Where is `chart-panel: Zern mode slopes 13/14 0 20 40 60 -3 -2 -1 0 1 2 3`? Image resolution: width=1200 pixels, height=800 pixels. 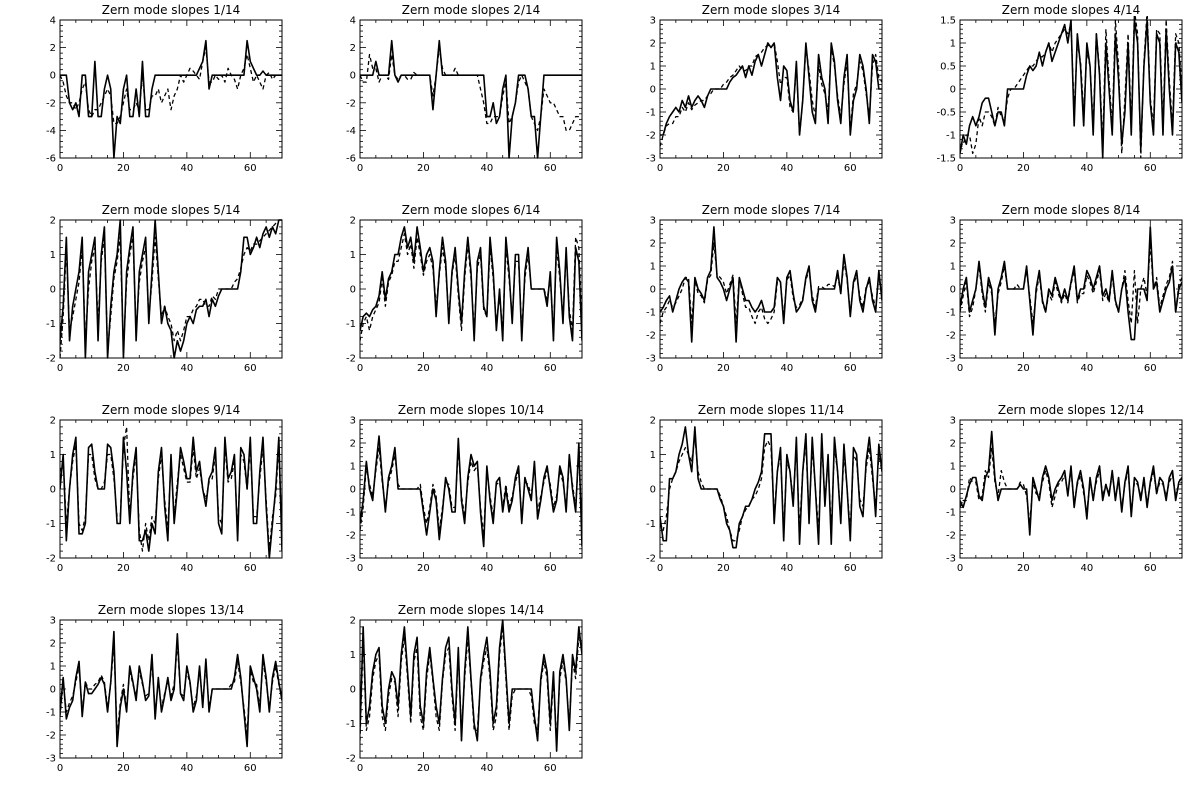
chart-panel: Zern mode slopes 13/14 0 20 40 60 -3 -2 -1 0 1 2 3 is located at coordinates (164, 688).